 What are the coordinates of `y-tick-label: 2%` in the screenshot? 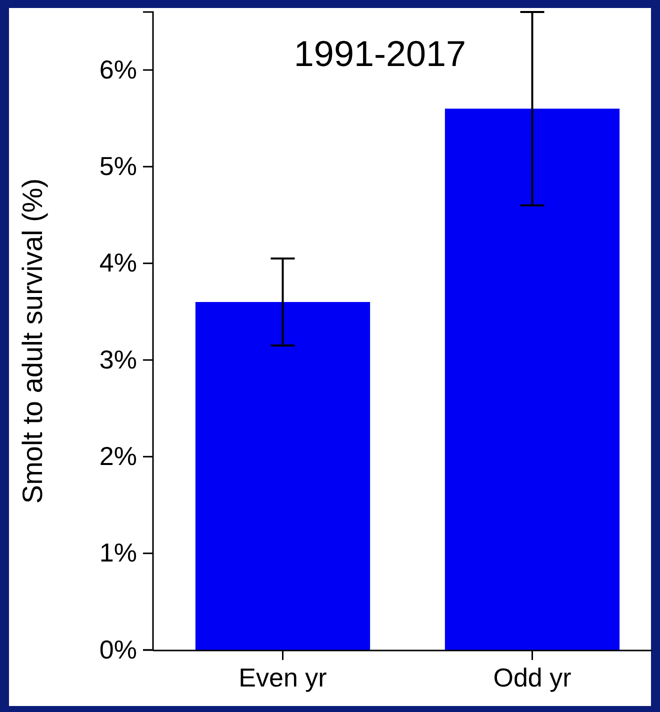 It's located at (118, 455).